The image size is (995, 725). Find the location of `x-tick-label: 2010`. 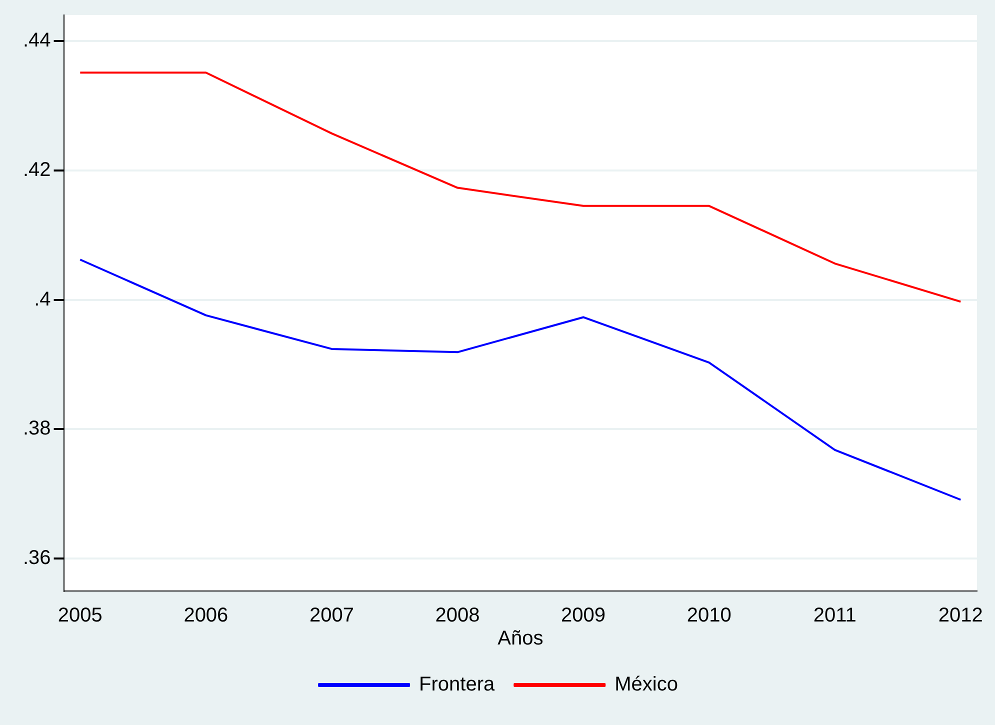

x-tick-label: 2010 is located at coordinates (709, 615).